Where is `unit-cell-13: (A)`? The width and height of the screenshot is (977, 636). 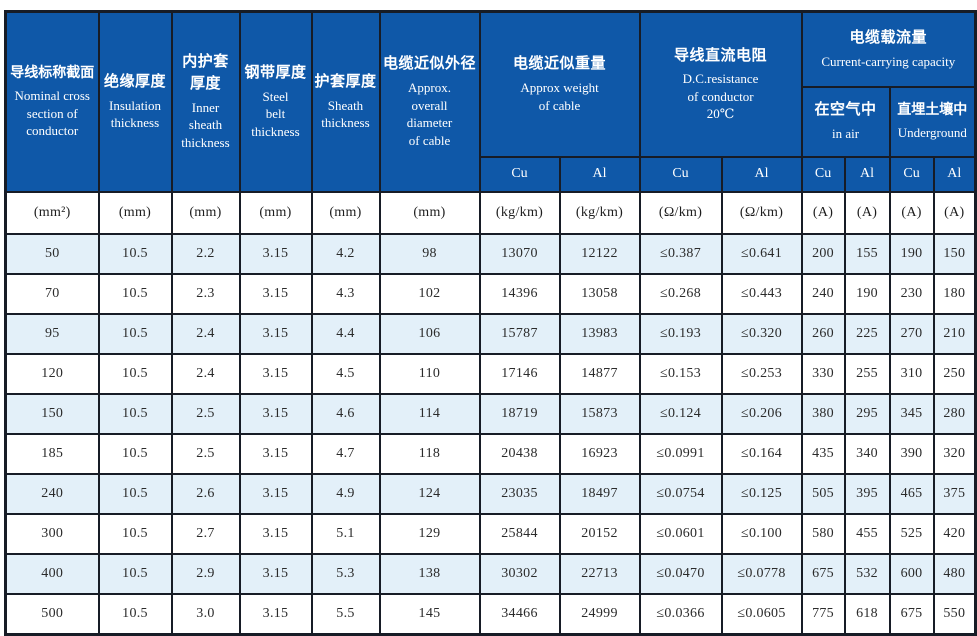 unit-cell-13: (A) is located at coordinates (954, 212).